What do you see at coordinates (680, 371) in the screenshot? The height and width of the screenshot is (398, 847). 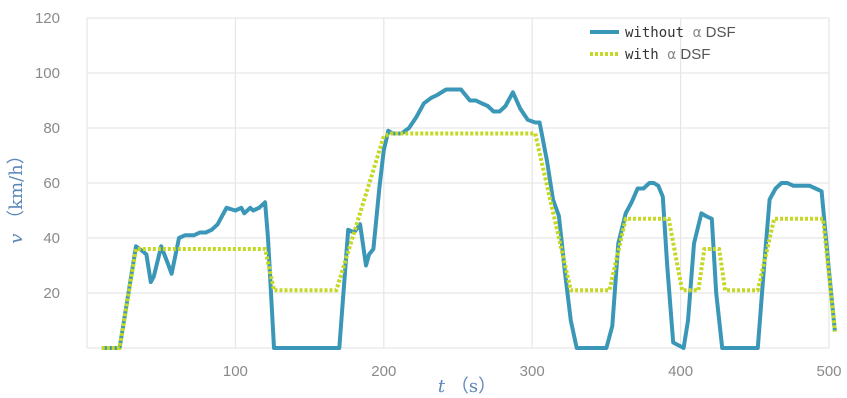 I see `x-tick-label: 400` at bounding box center [680, 371].